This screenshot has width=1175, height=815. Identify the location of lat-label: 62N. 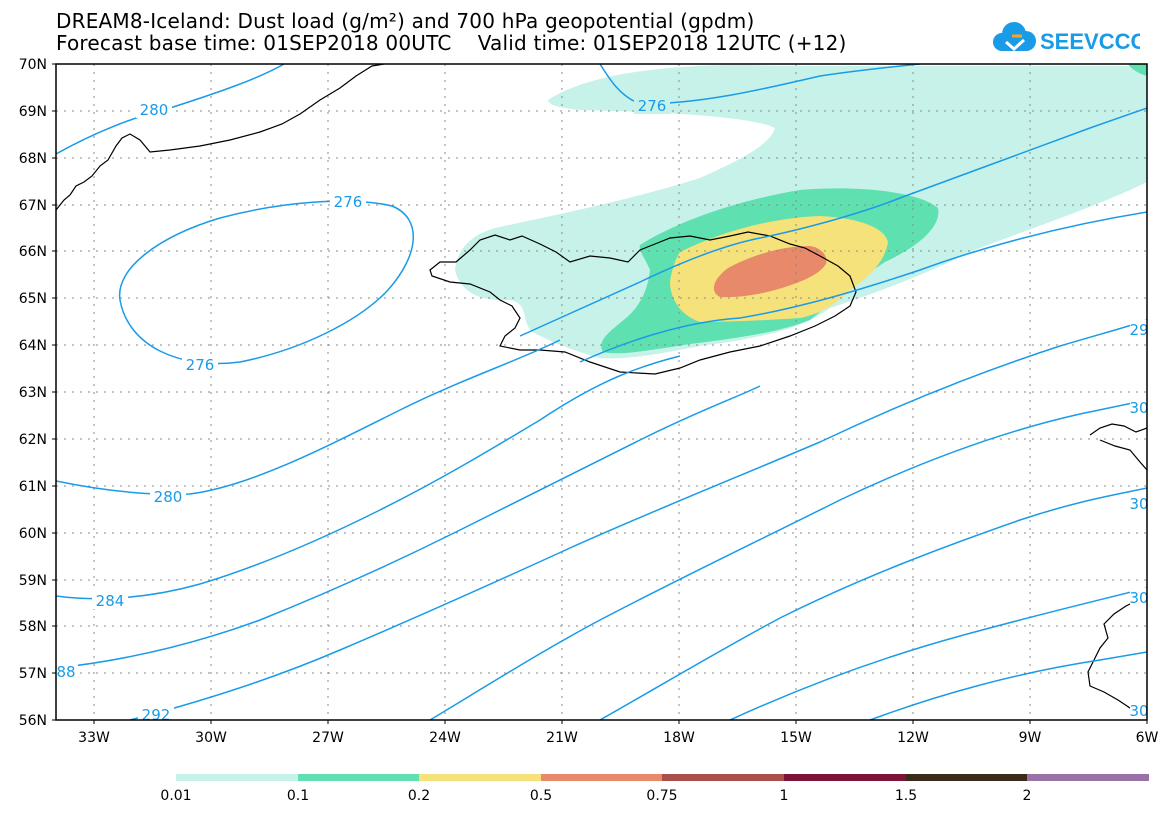
(33, 440).